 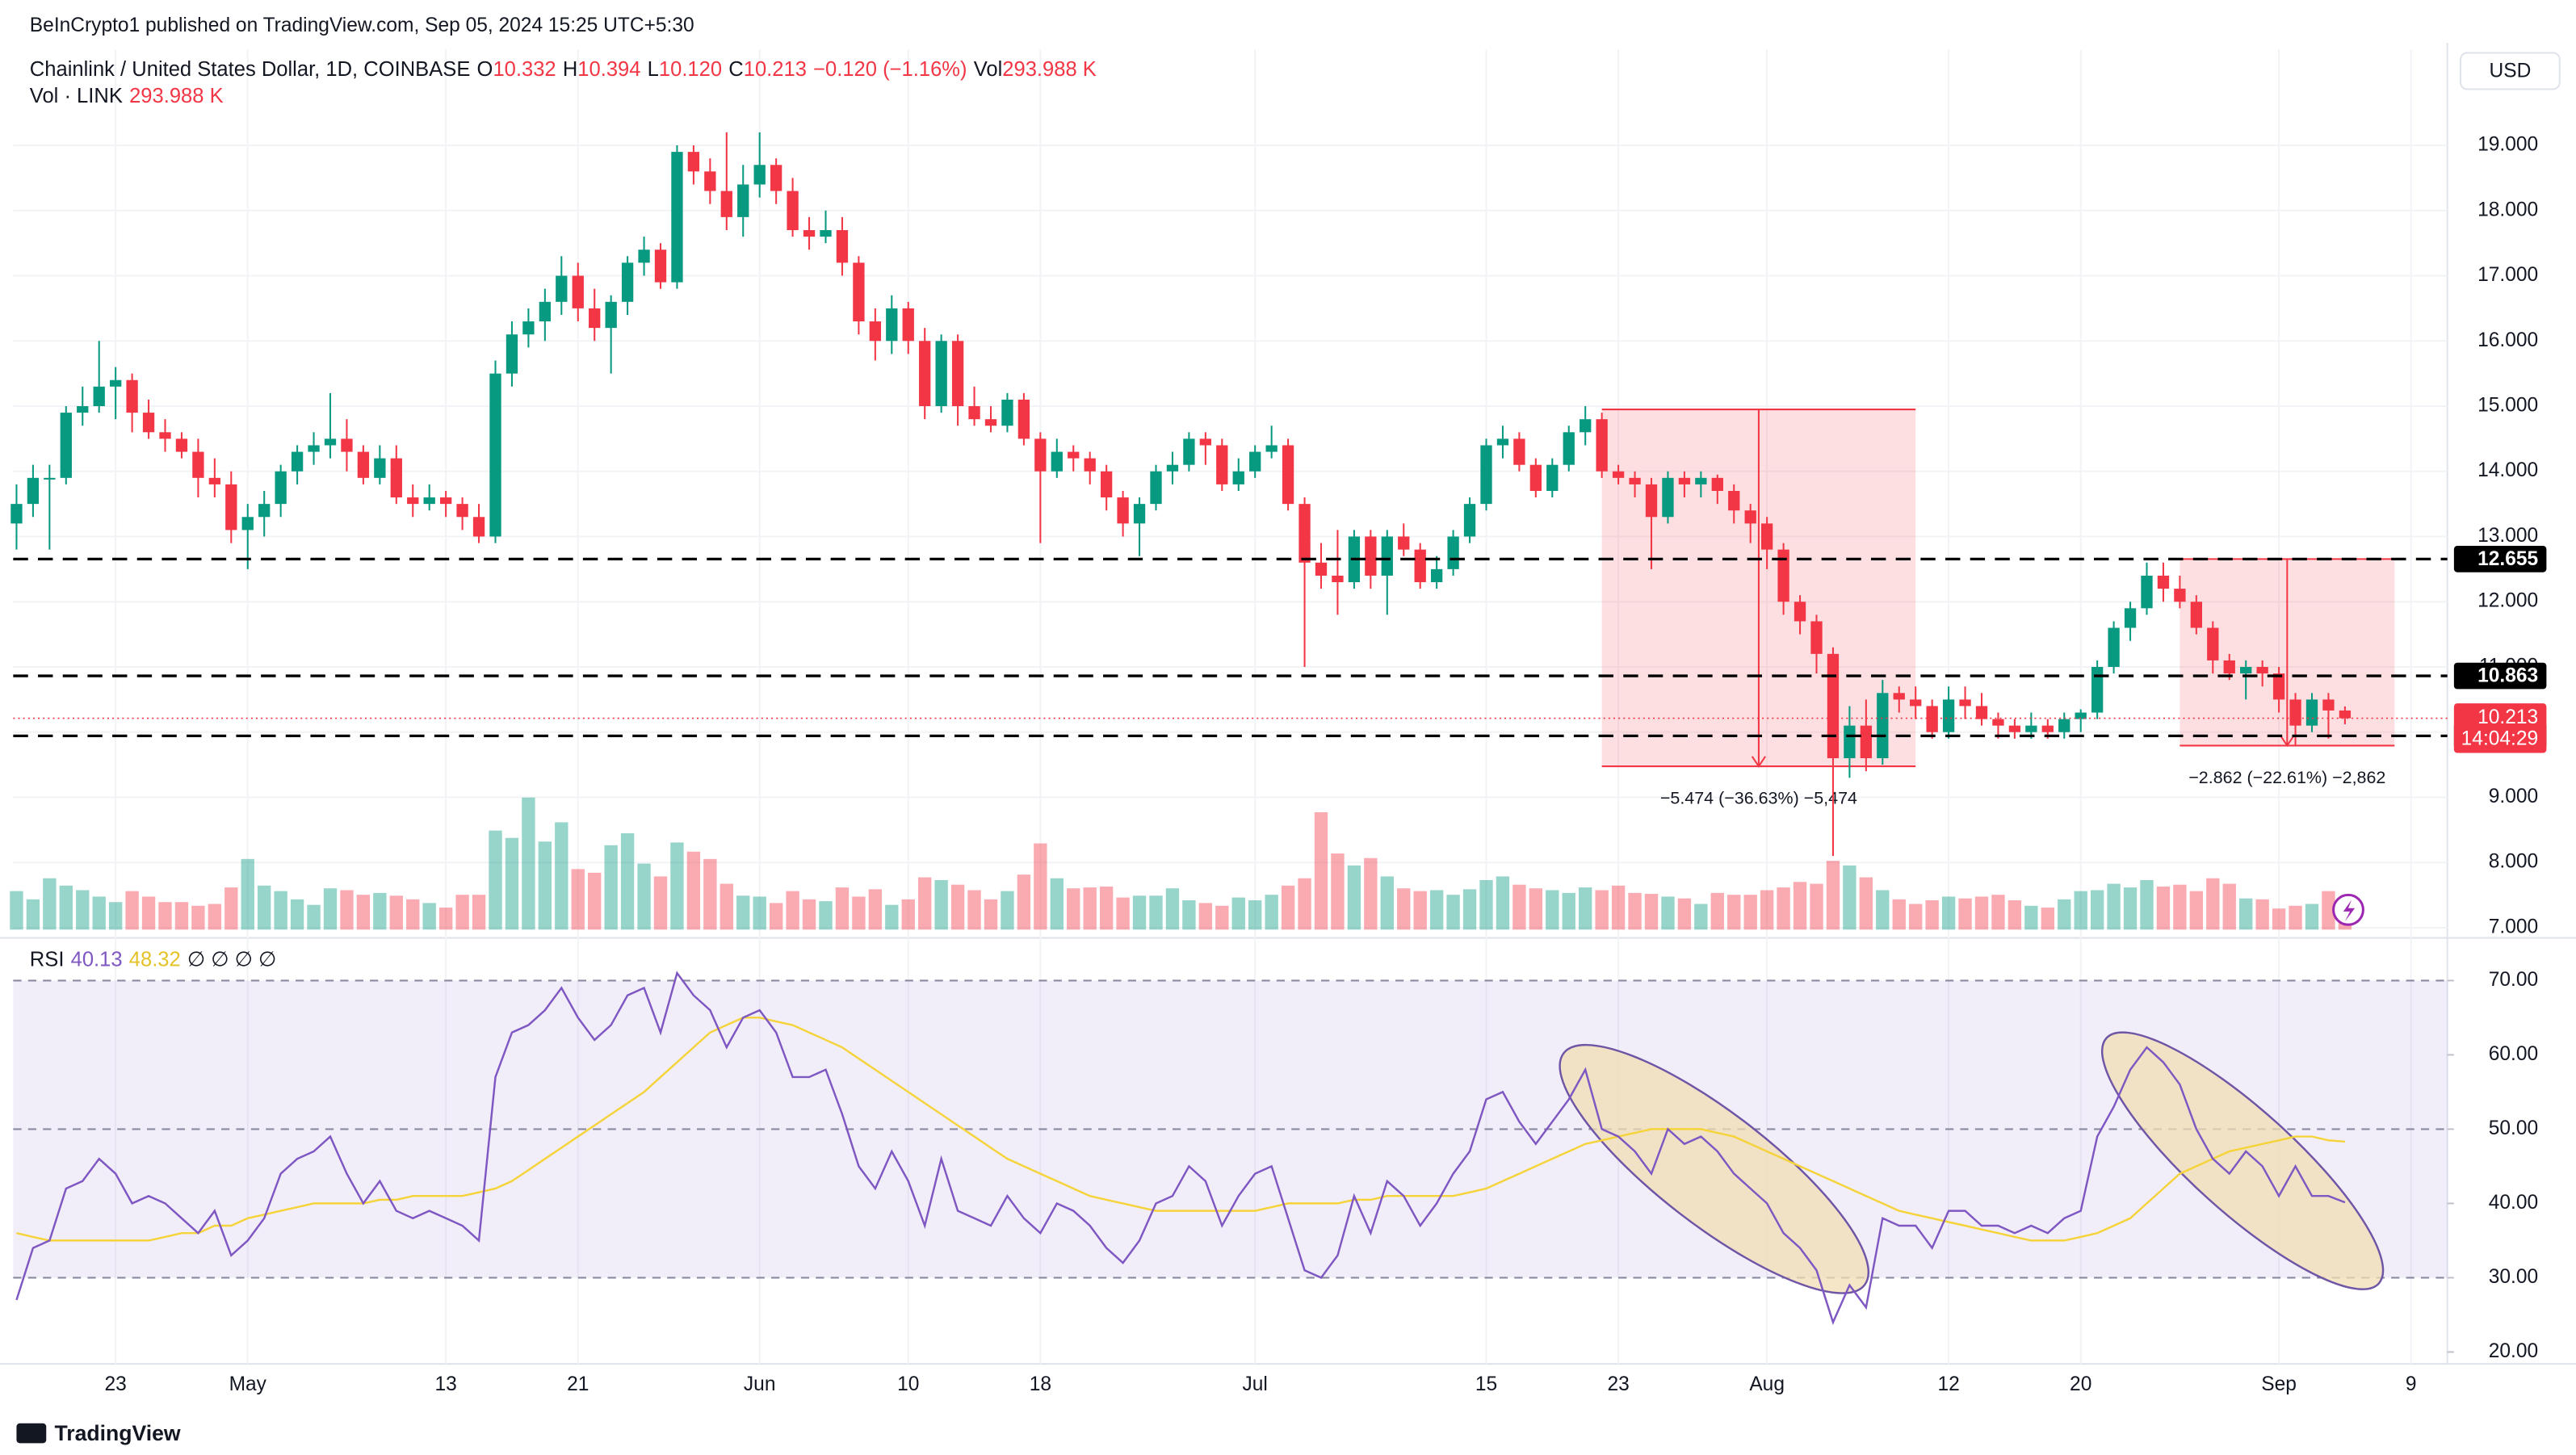 I want to click on x-tick-label: 13, so click(x=446, y=1384).